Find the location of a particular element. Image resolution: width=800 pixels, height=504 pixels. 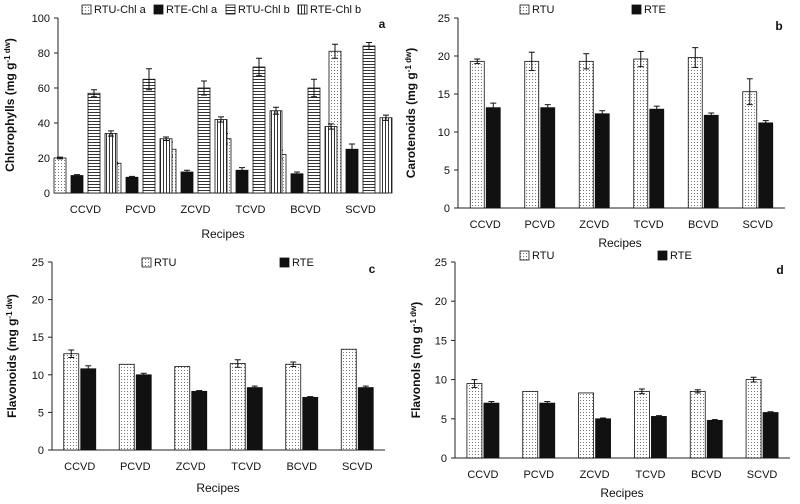

y-axis-label: Flavonoids (mg g-1 dw) is located at coordinates (12, 356).